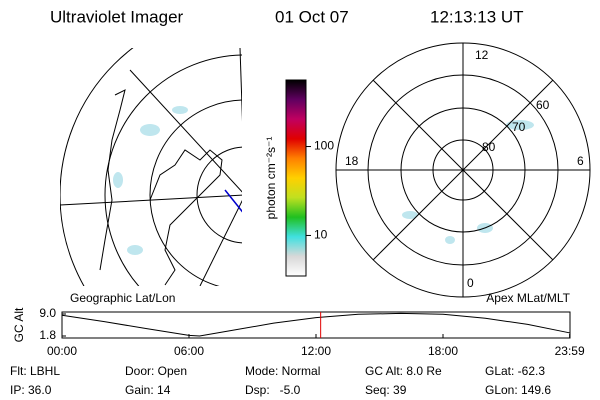  Describe the element at coordinates (386, 390) in the screenshot. I see `info-field: Seq: 39` at that location.